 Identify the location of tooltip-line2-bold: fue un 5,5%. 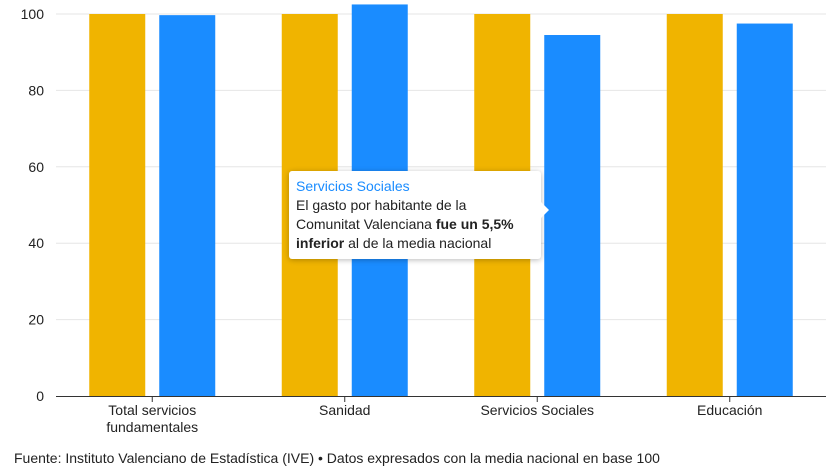
(474, 224).